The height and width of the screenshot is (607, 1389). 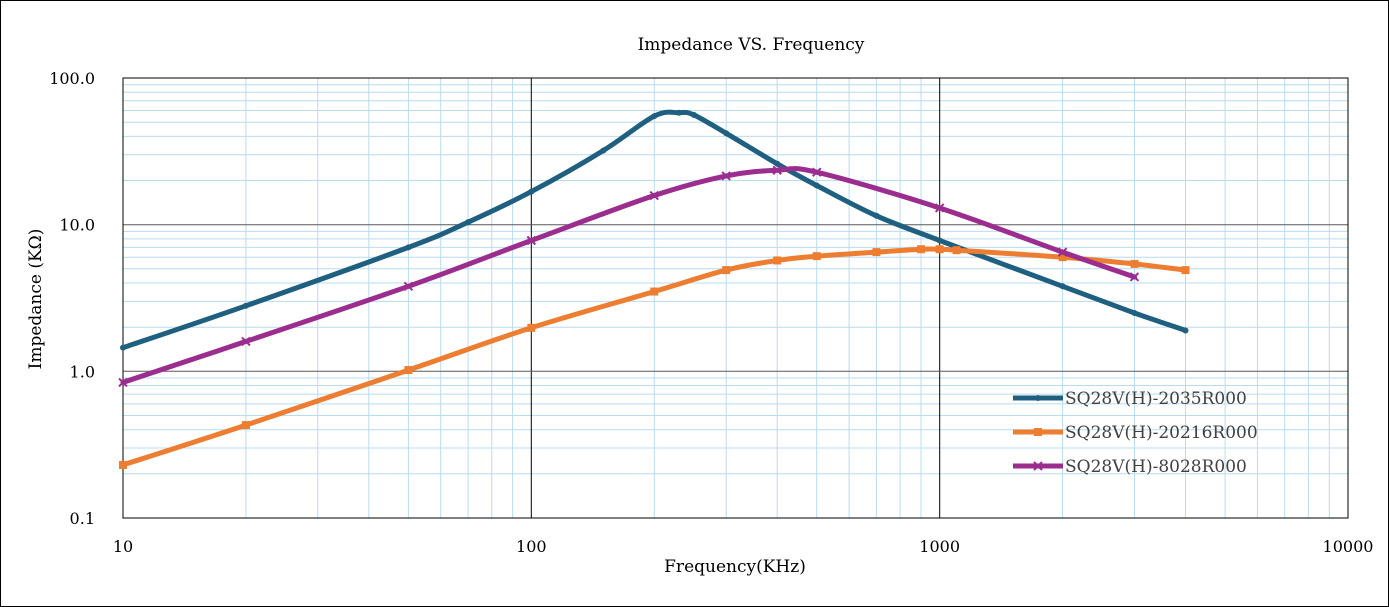 What do you see at coordinates (1161, 433) in the screenshot?
I see `legend-label: SQ28V(H)-20216R000` at bounding box center [1161, 433].